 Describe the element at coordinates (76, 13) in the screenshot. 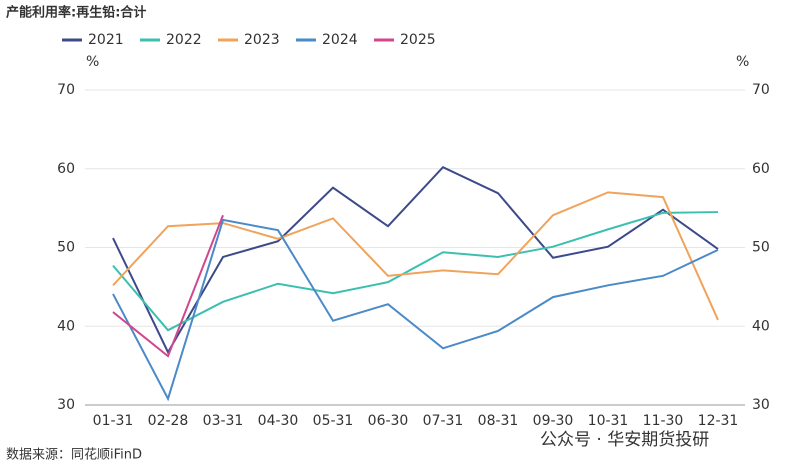

I see `chart-title: 产能利用率:再生铅:合计` at that location.